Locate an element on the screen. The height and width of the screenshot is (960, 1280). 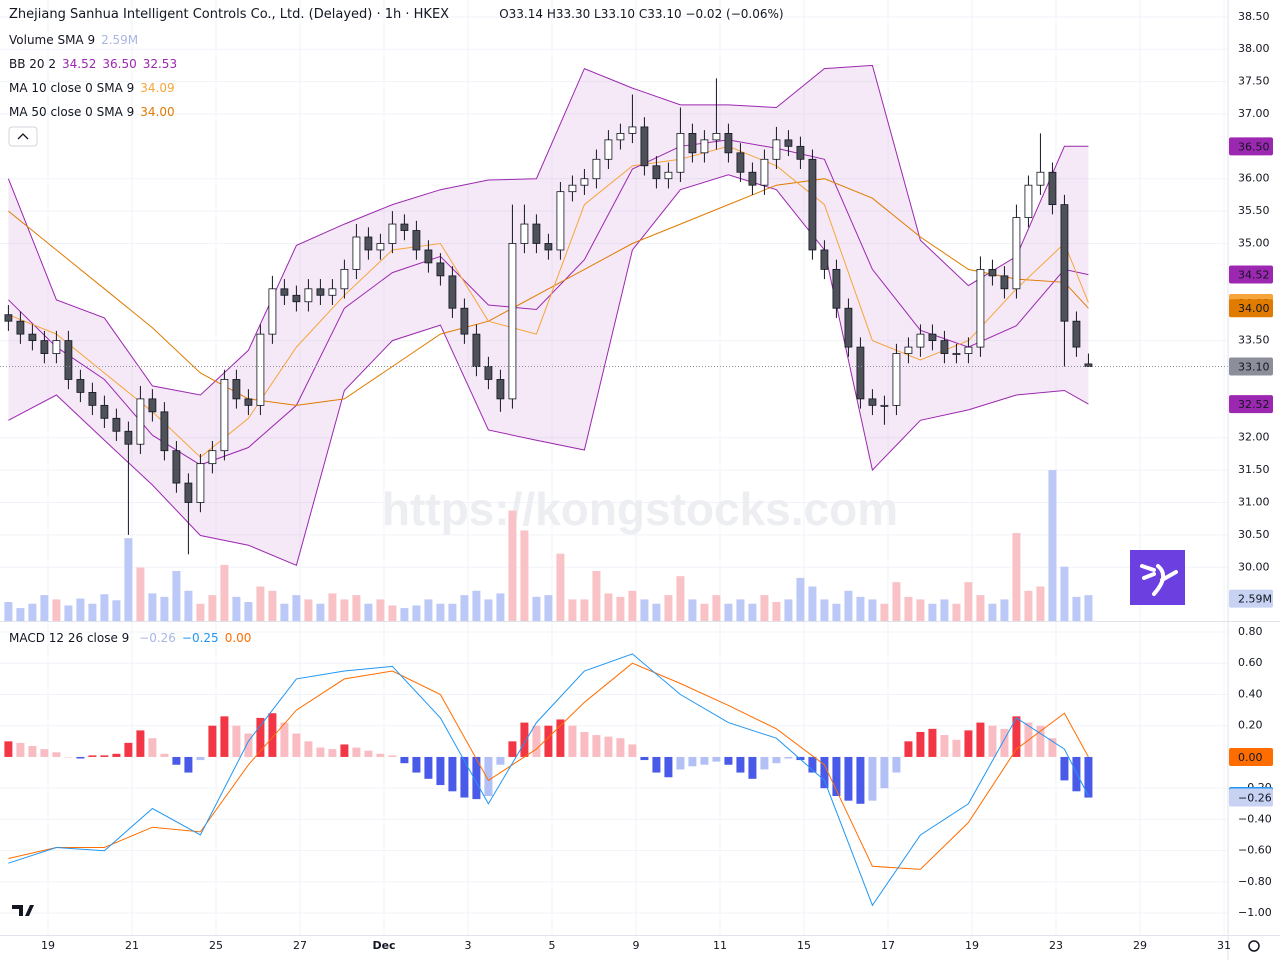
x-tick-label: 15 is located at coordinates (804, 945).